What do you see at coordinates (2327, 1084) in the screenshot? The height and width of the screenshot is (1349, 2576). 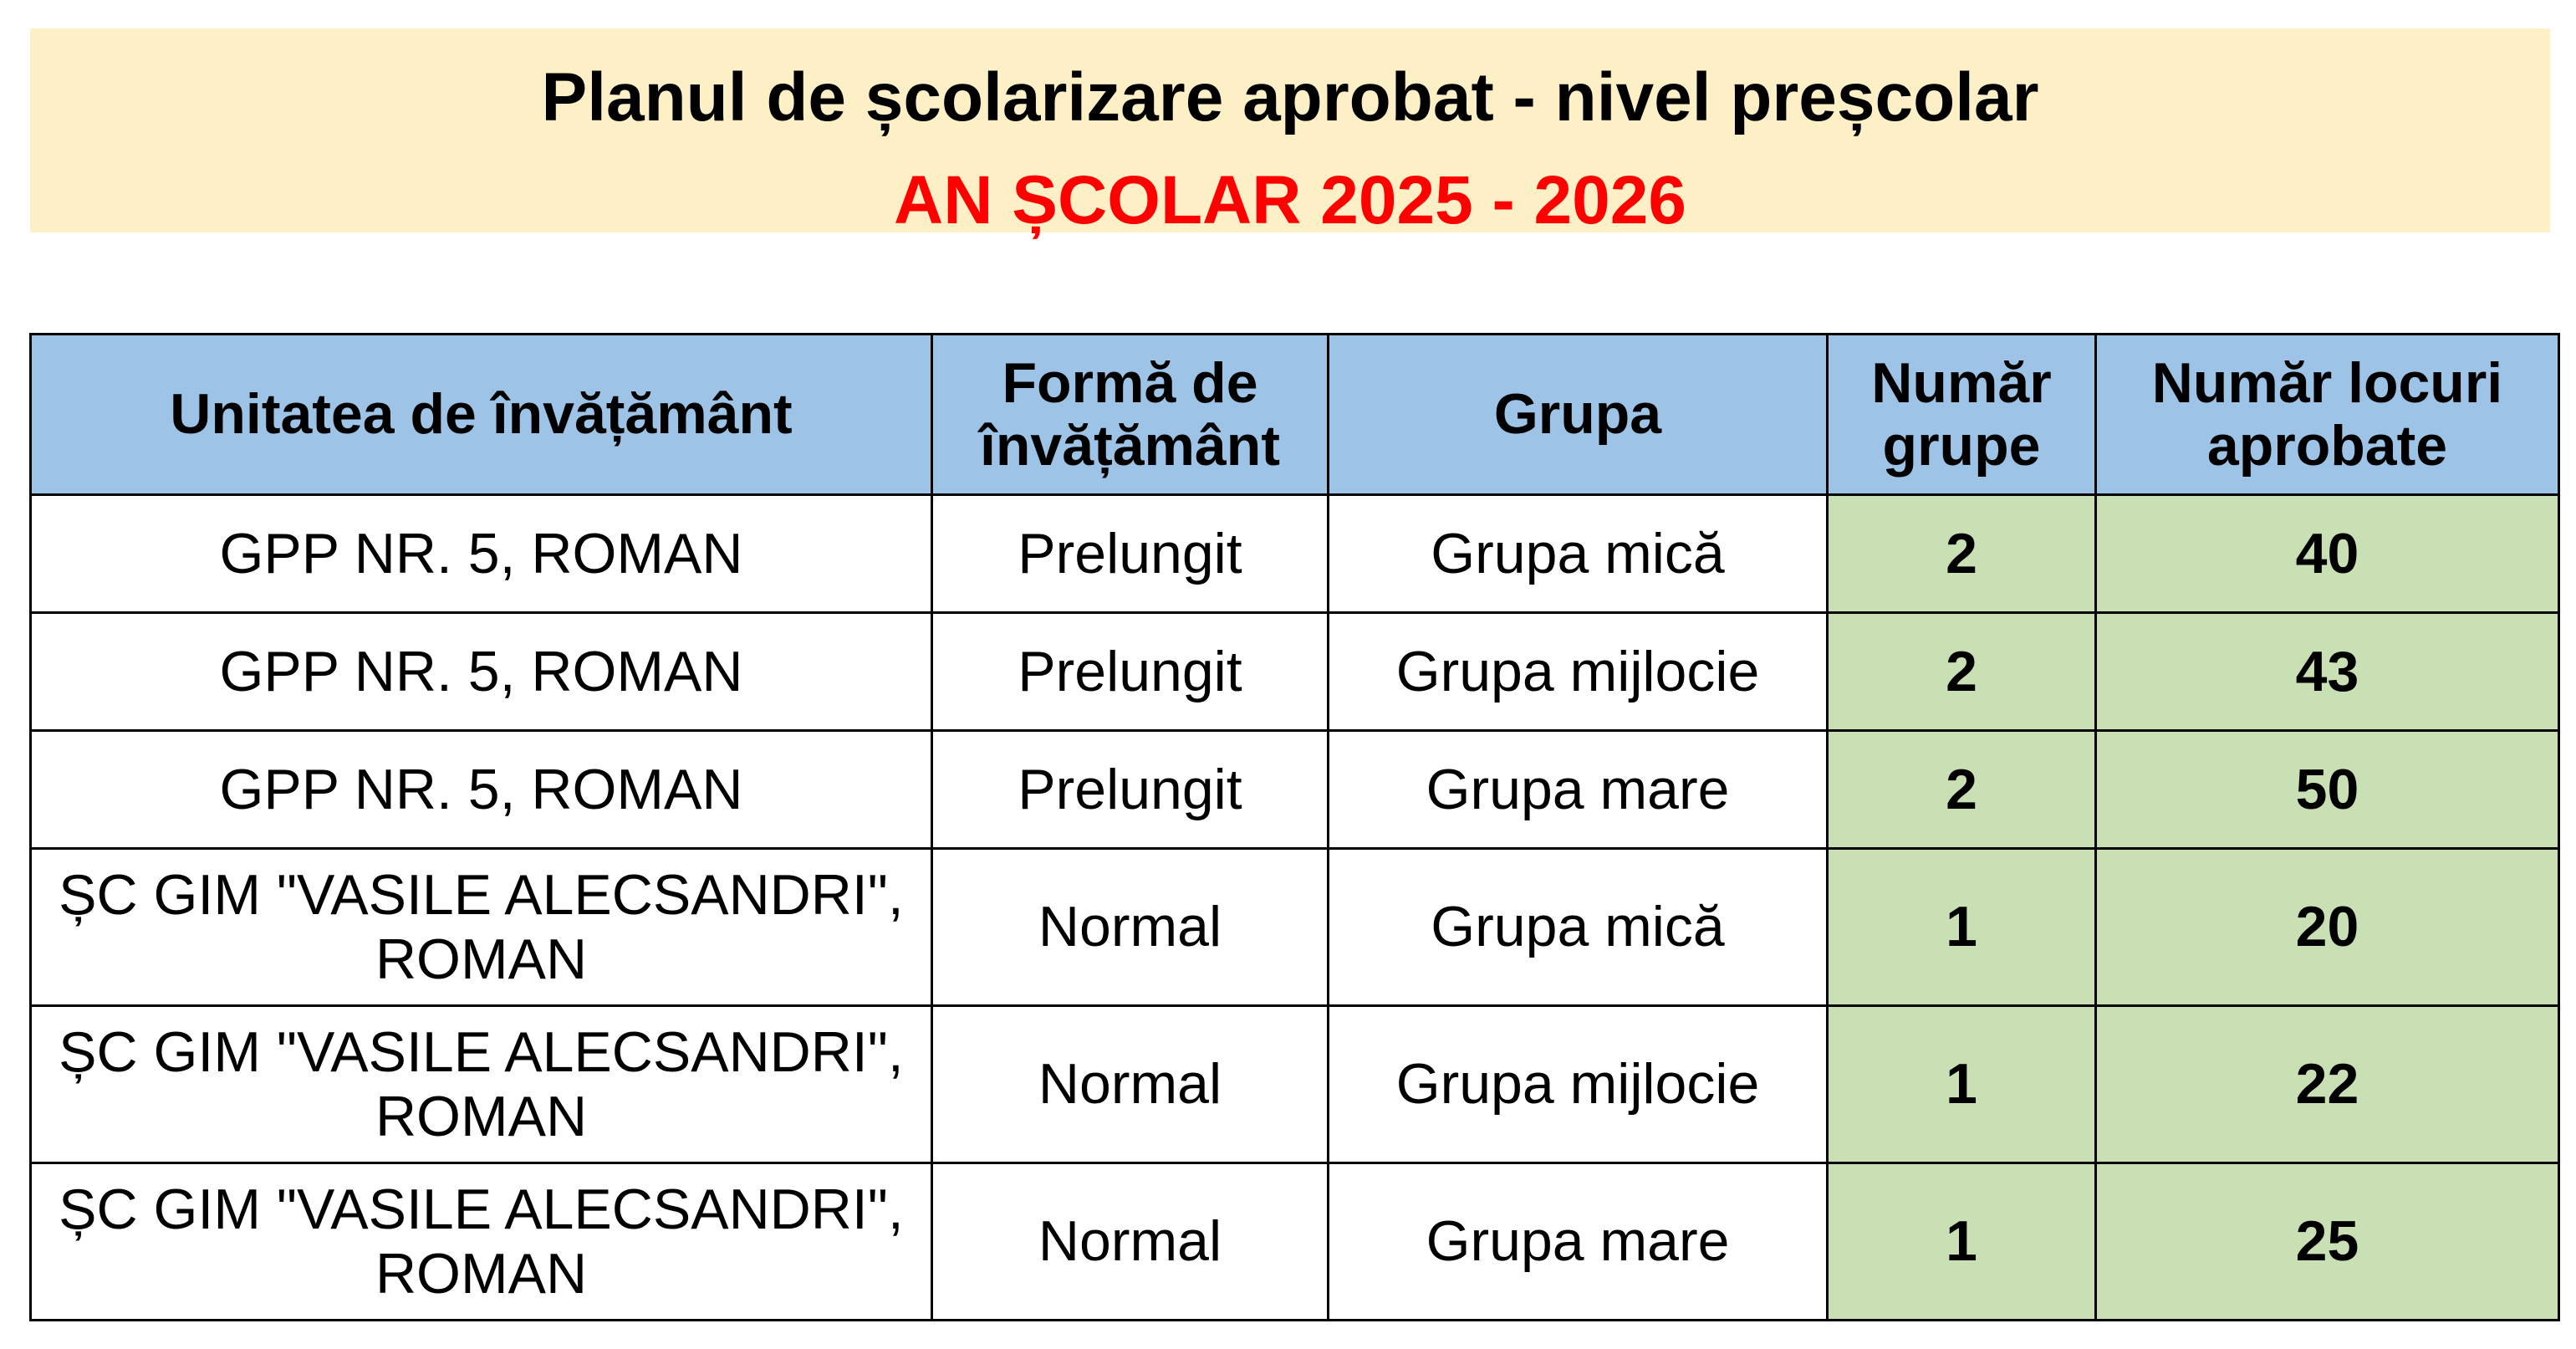 I see `places-cell: 22` at bounding box center [2327, 1084].